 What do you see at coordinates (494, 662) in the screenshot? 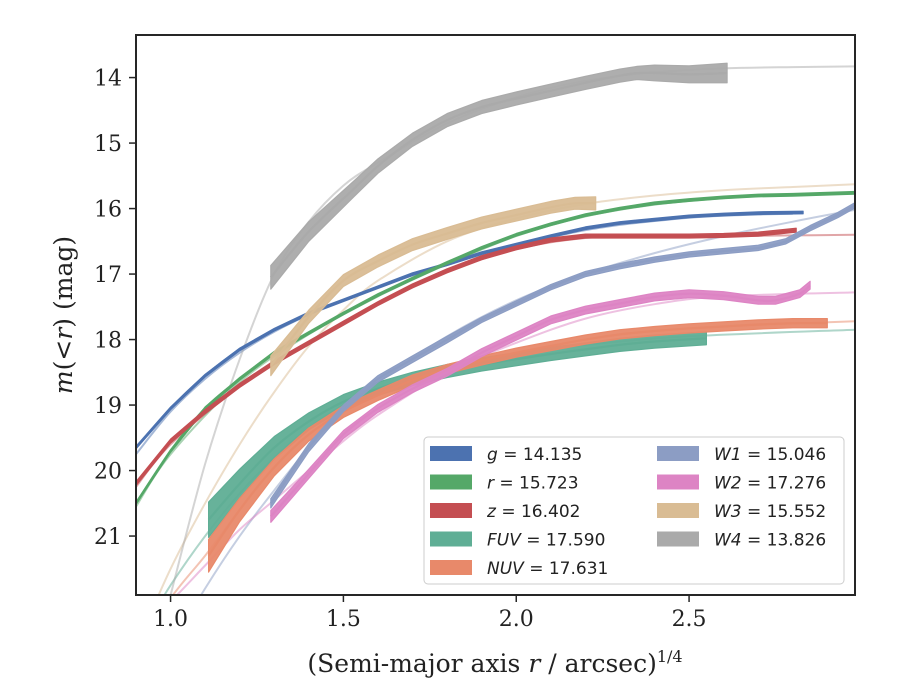
I see `x-axis-label: (Semi-major axis r / arcsec)1/4` at bounding box center [494, 662].